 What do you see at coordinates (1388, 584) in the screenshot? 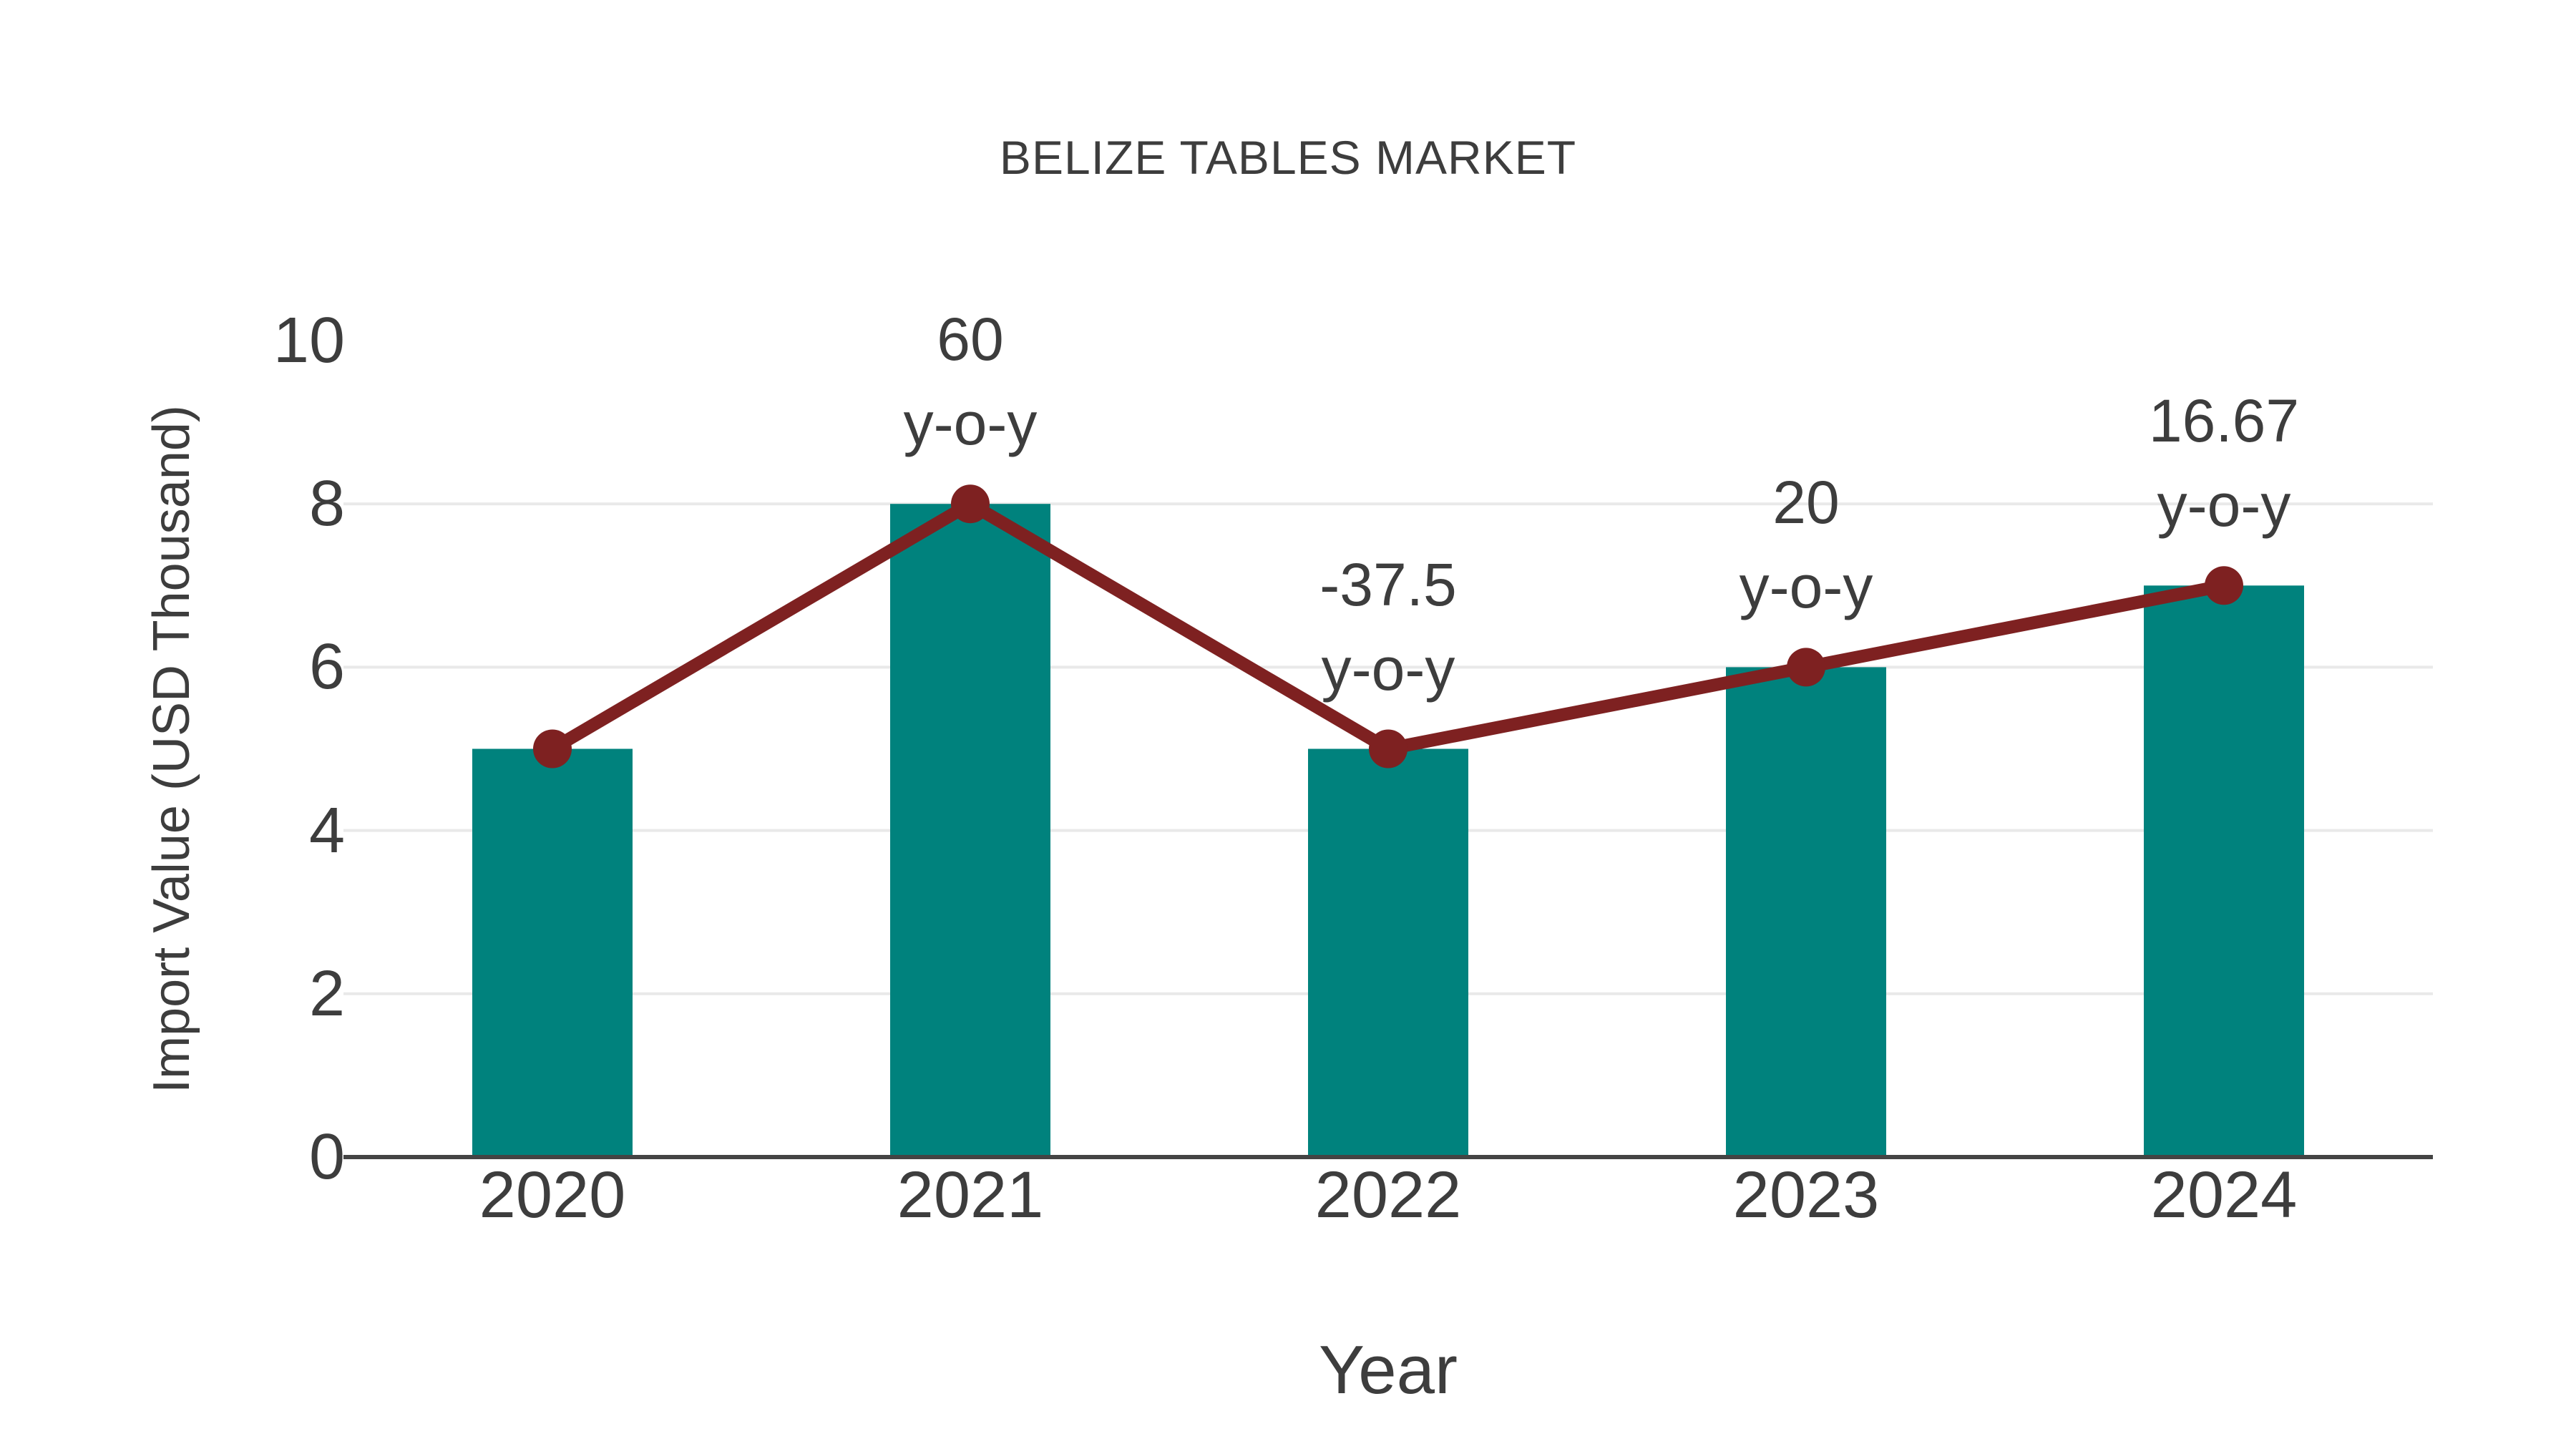
I see `annotation-2022-line1: -37.5` at bounding box center [1388, 584].